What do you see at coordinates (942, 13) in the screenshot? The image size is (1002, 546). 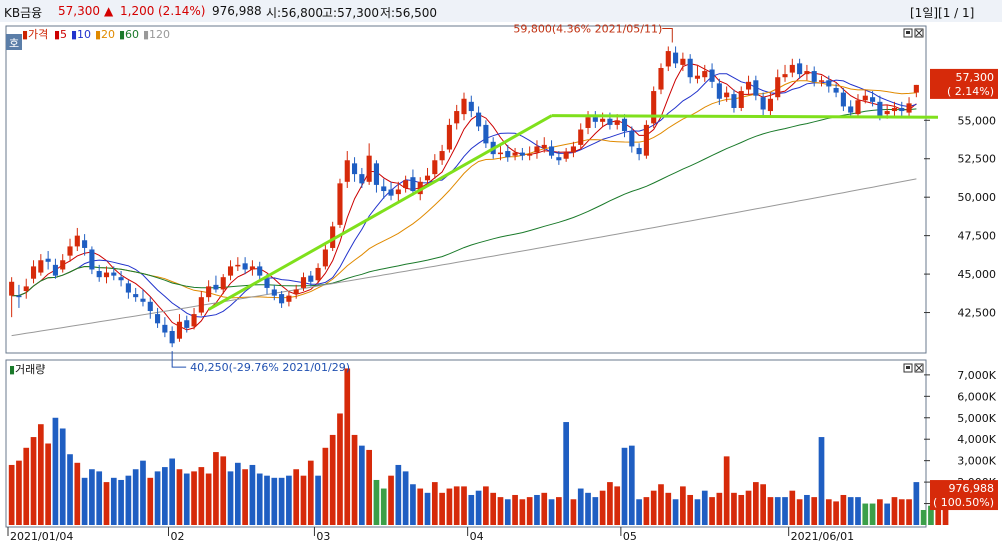 I see `period-pager: [1일][1 / 1]` at bounding box center [942, 13].